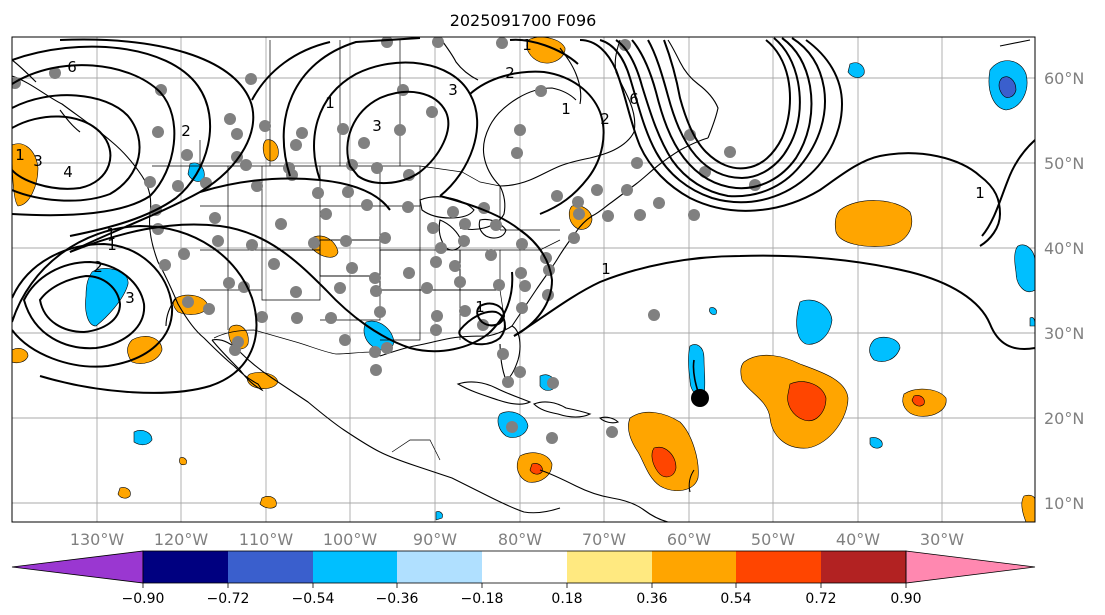 Image resolution: width=1105 pixels, height=615 pixels. I want to click on lat-label: 10°N, so click(1064, 503).